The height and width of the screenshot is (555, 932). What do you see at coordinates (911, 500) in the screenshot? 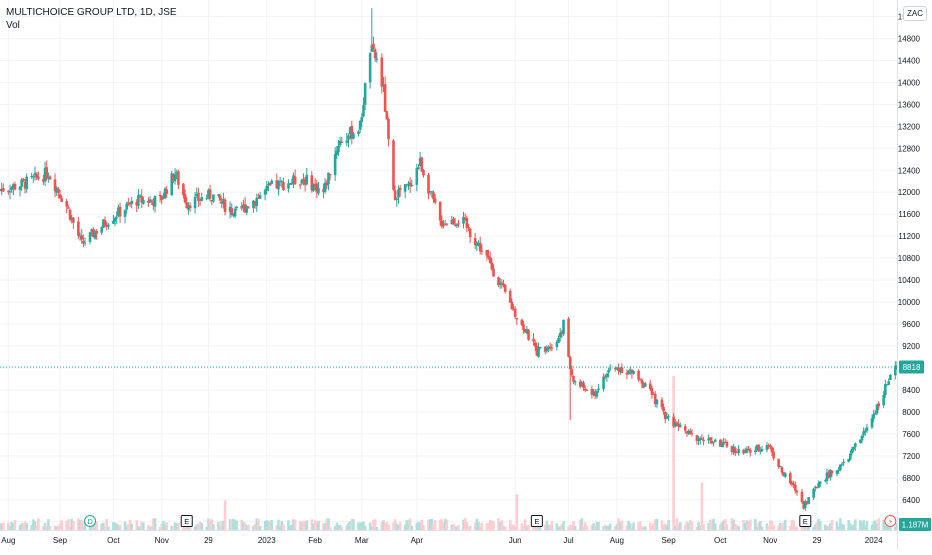
I see `price-tick-label: 6400` at bounding box center [911, 500].